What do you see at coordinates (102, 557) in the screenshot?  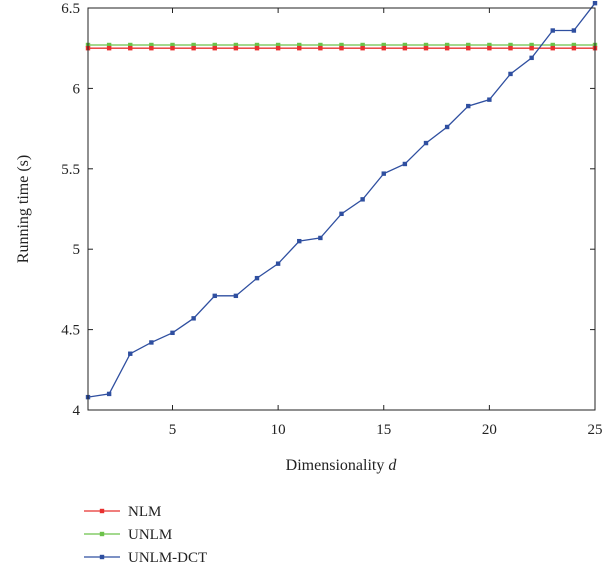 I see `legend-marker-unlm-dct` at bounding box center [102, 557].